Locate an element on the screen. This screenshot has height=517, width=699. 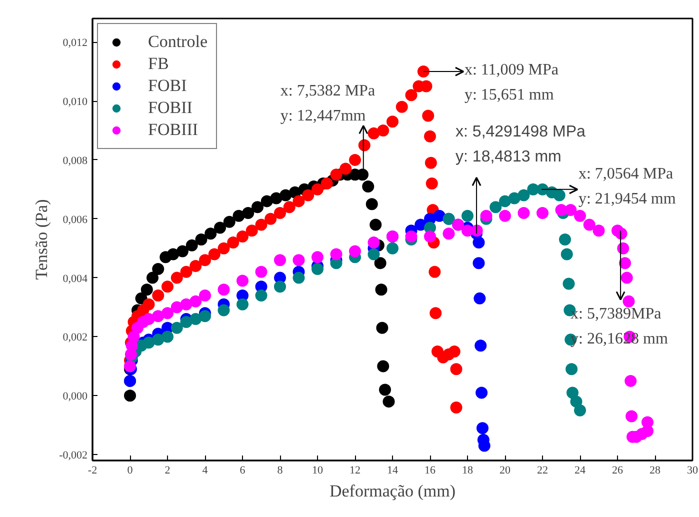
x-tick-label: 0 is located at coordinates (130, 470).